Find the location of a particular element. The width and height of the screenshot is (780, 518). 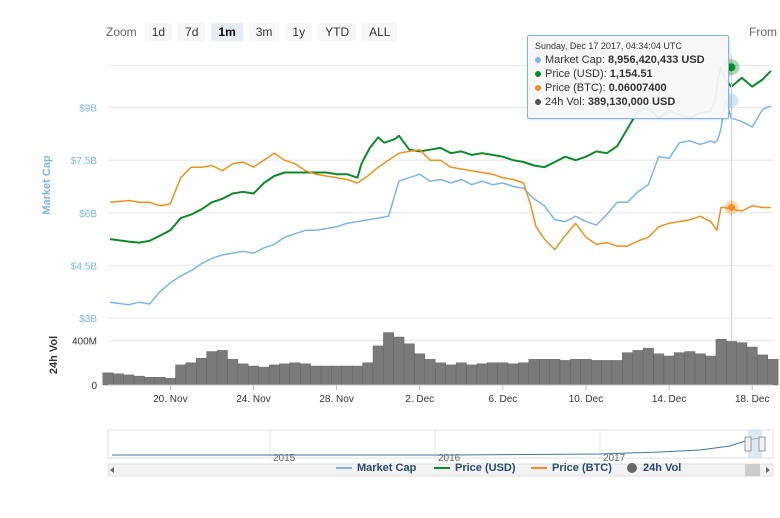

tooltip-row-volume: 24h Vol: 389,130,000 USD is located at coordinates (631, 102).